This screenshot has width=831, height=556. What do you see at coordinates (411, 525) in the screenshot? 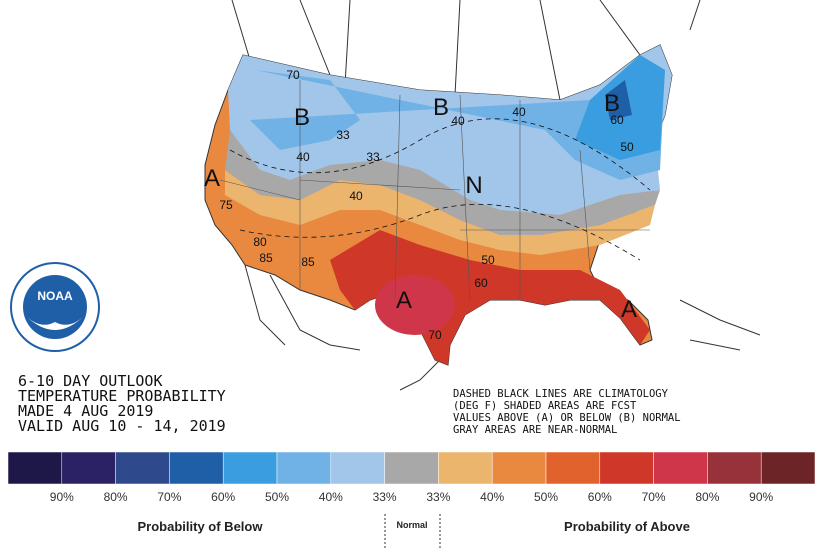
I see `legend-normal-title: Normal` at bounding box center [411, 525].